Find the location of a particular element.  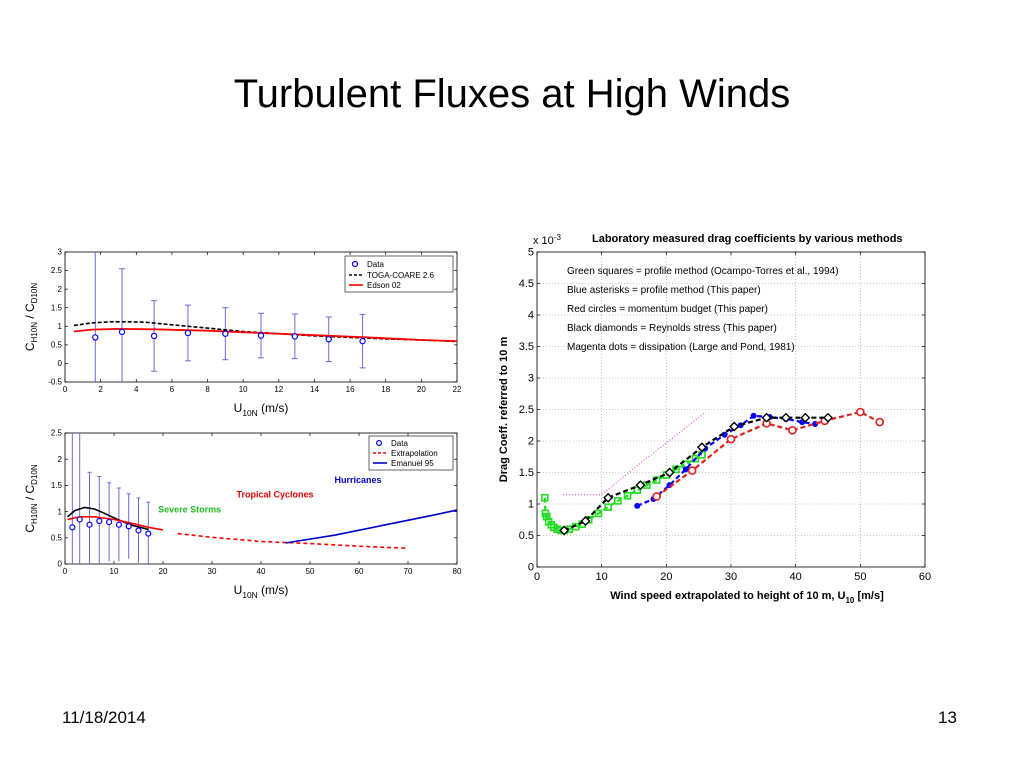

exponent-label: x 10-3 is located at coordinates (547, 240).